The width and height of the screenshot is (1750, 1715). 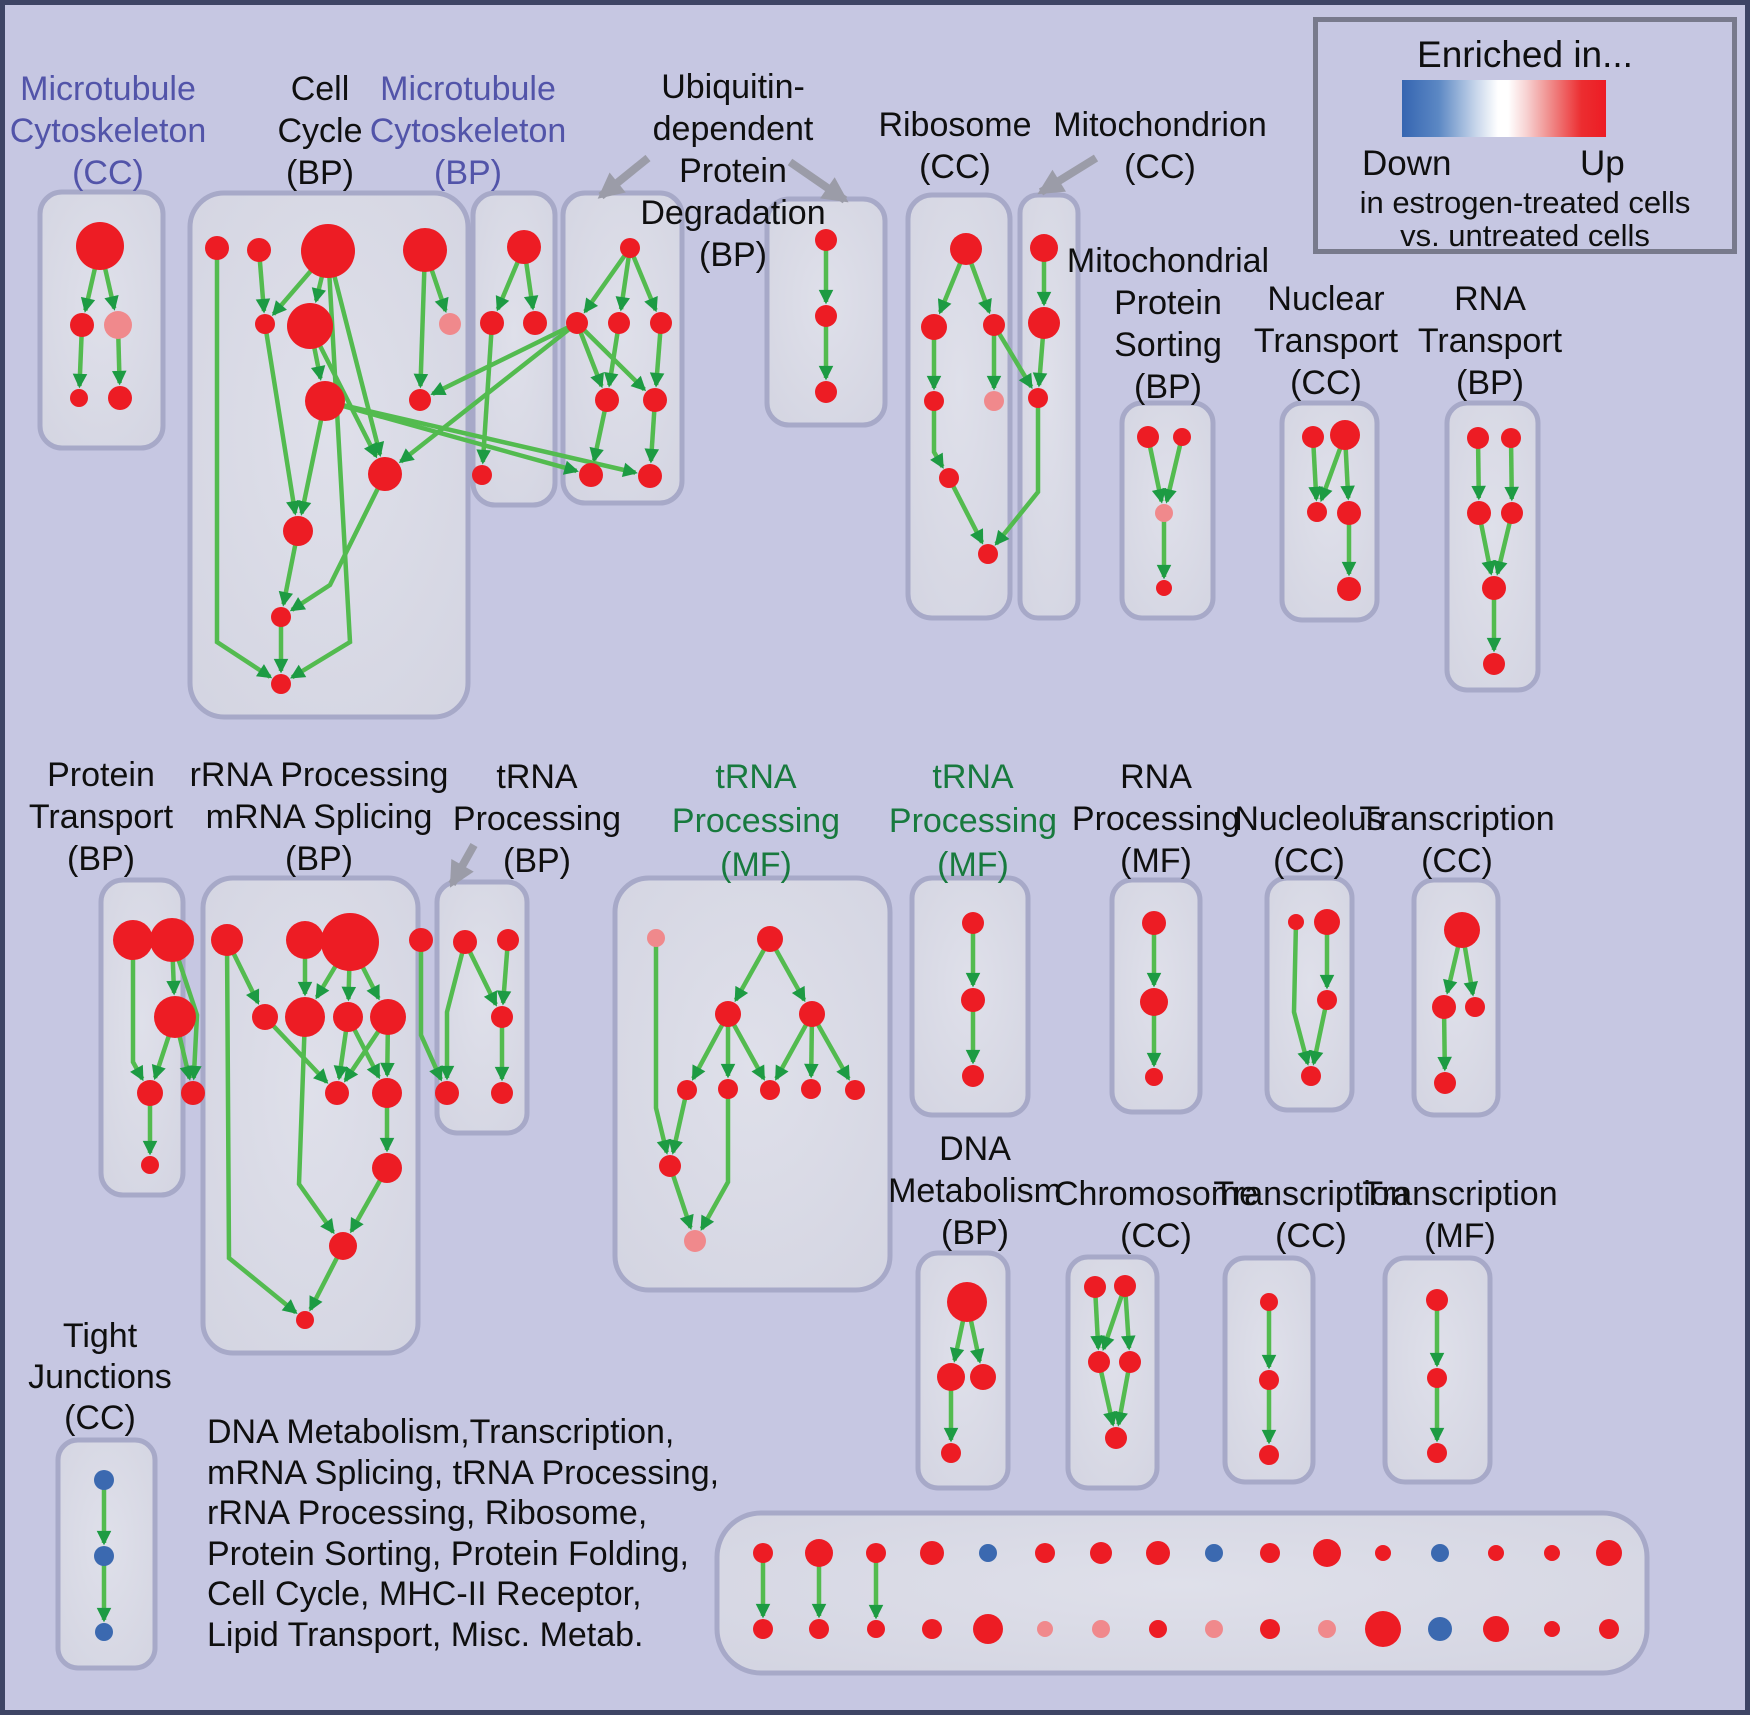 I want to click on go-term-node-B1, so click(x=524, y=247).